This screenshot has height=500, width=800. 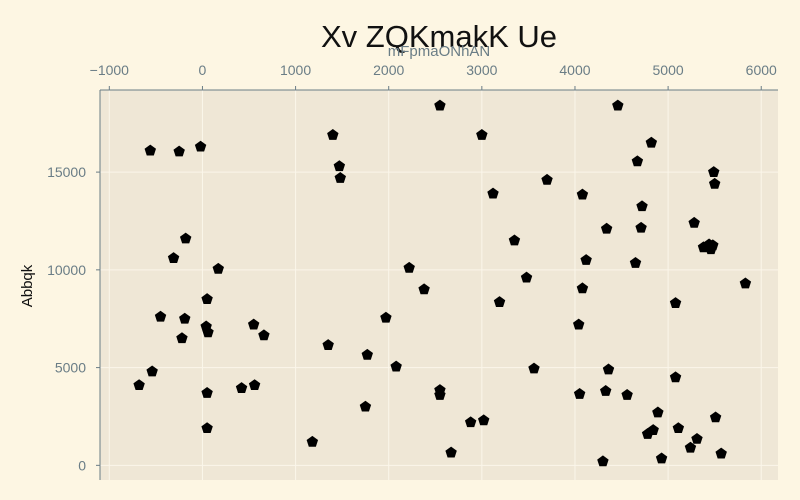 I want to click on x-tick-label: 5000, so click(x=668, y=70).